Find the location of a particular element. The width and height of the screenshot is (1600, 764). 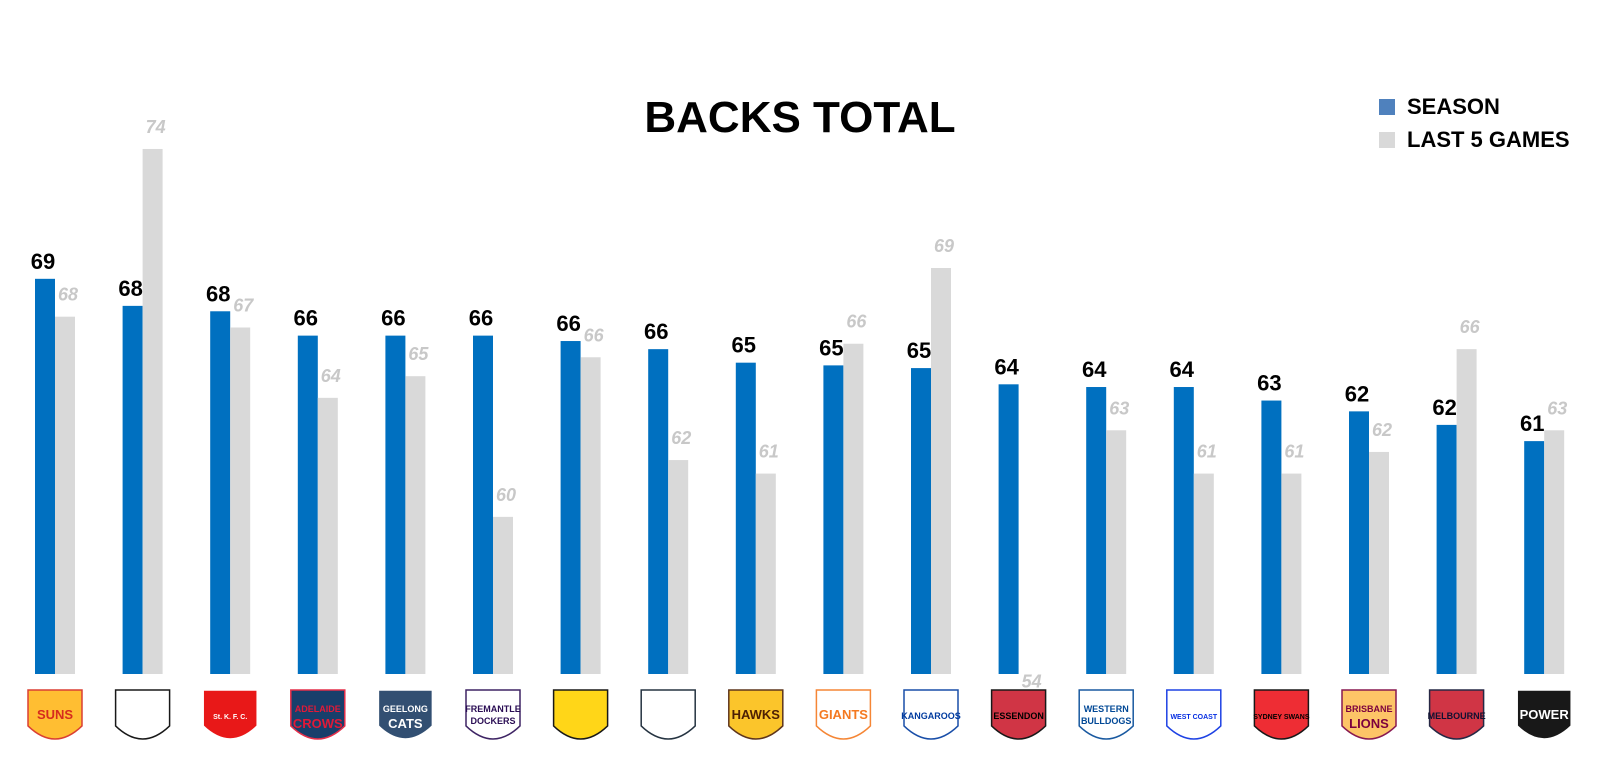

logo-shield-giants is located at coordinates (843, 714).